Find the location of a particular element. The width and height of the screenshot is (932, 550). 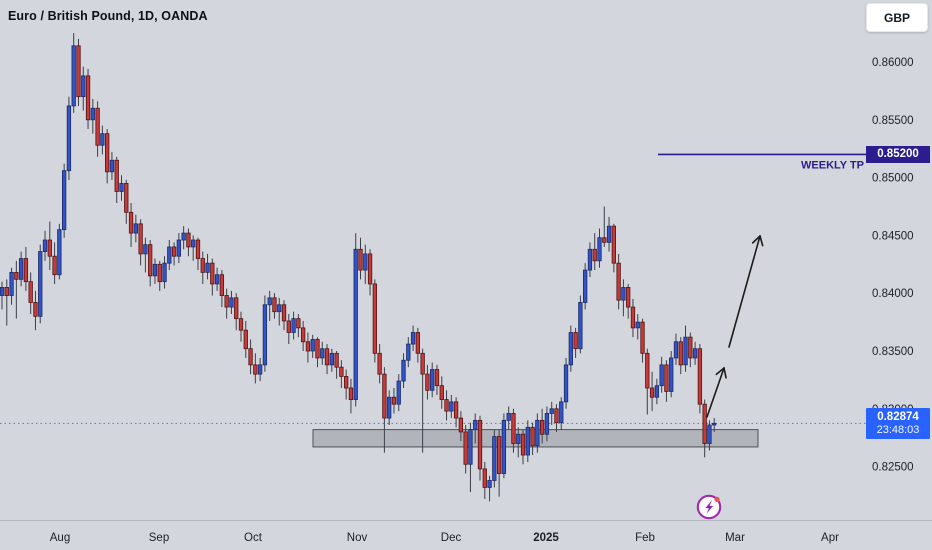

time-tick-label: Feb is located at coordinates (645, 538).